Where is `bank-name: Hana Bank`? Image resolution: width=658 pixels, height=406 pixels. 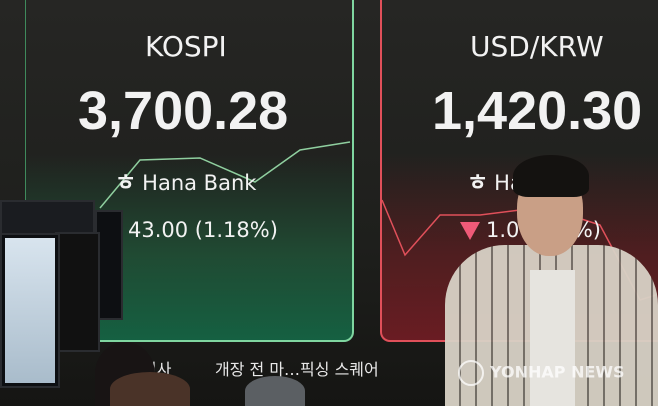
bank-name: Hana Bank is located at coordinates (199, 183).